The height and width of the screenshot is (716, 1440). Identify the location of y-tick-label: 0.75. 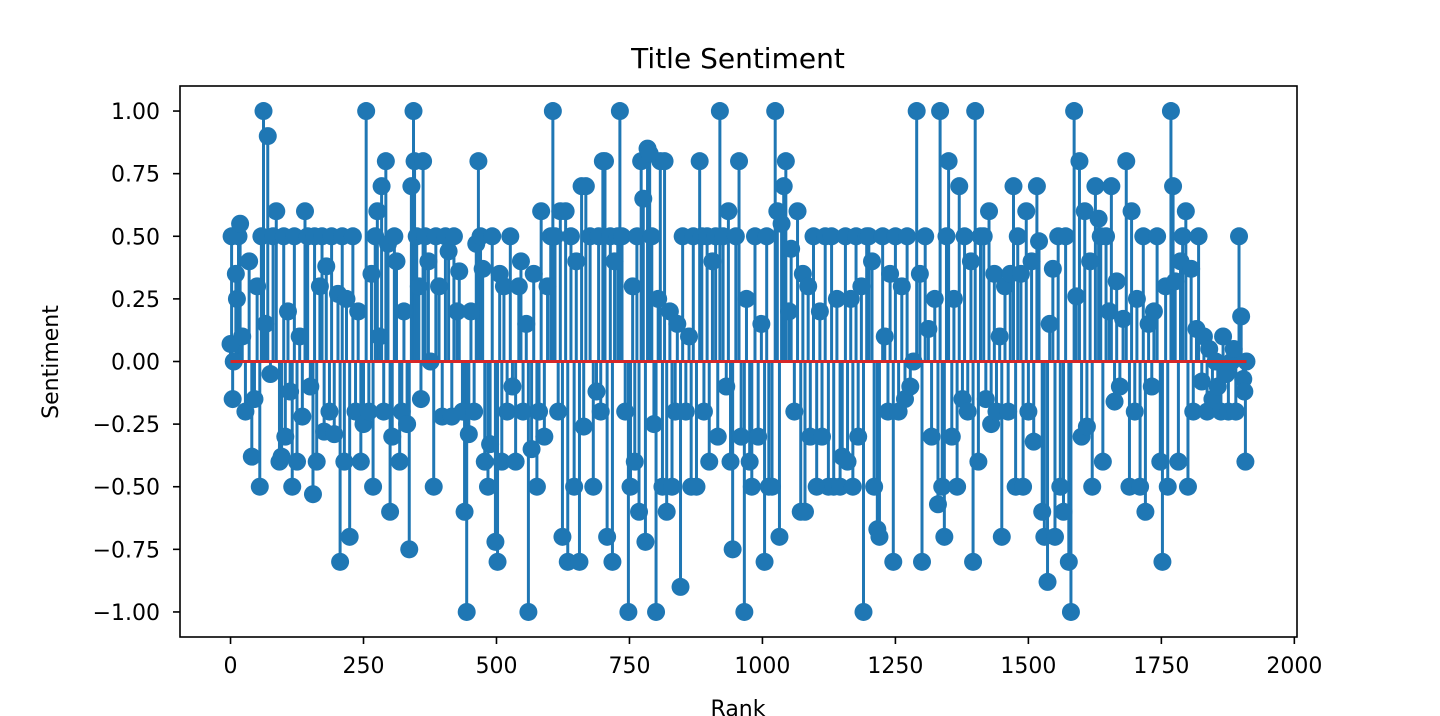
(135, 175).